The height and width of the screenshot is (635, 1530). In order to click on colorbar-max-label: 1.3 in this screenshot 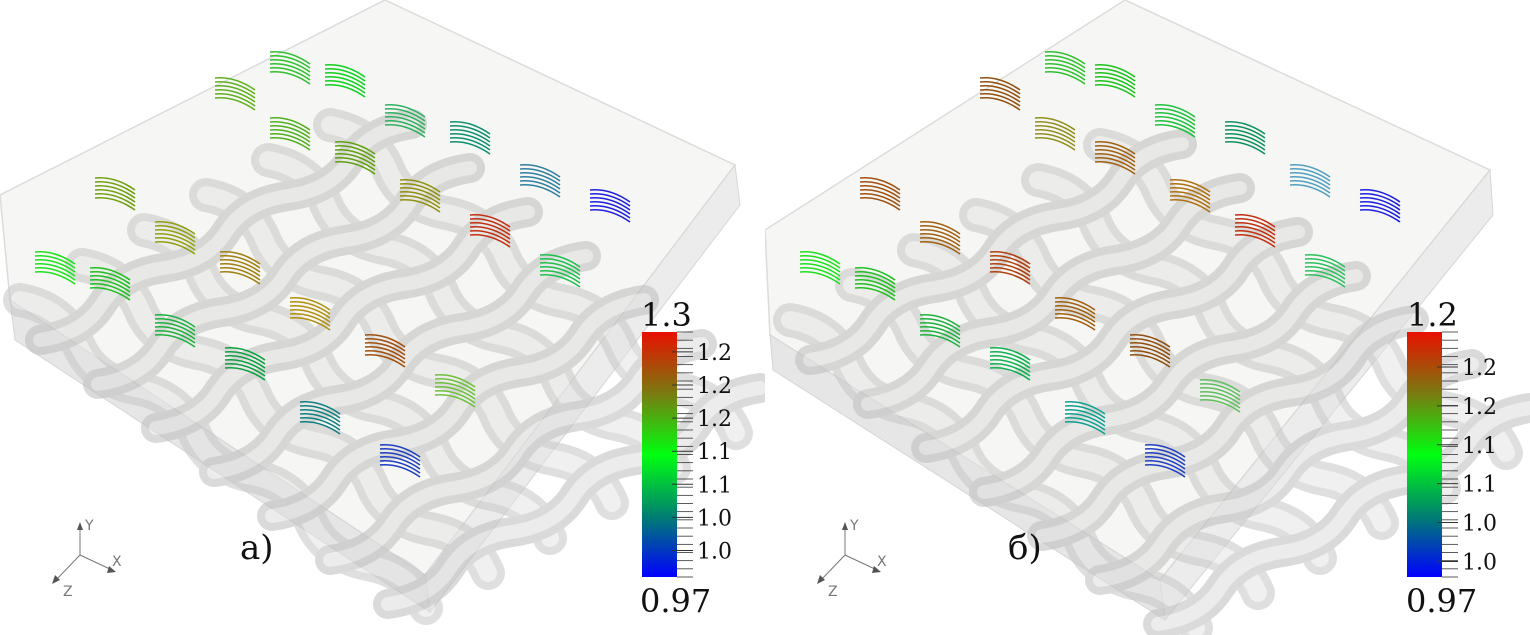, I will do `click(666, 315)`.